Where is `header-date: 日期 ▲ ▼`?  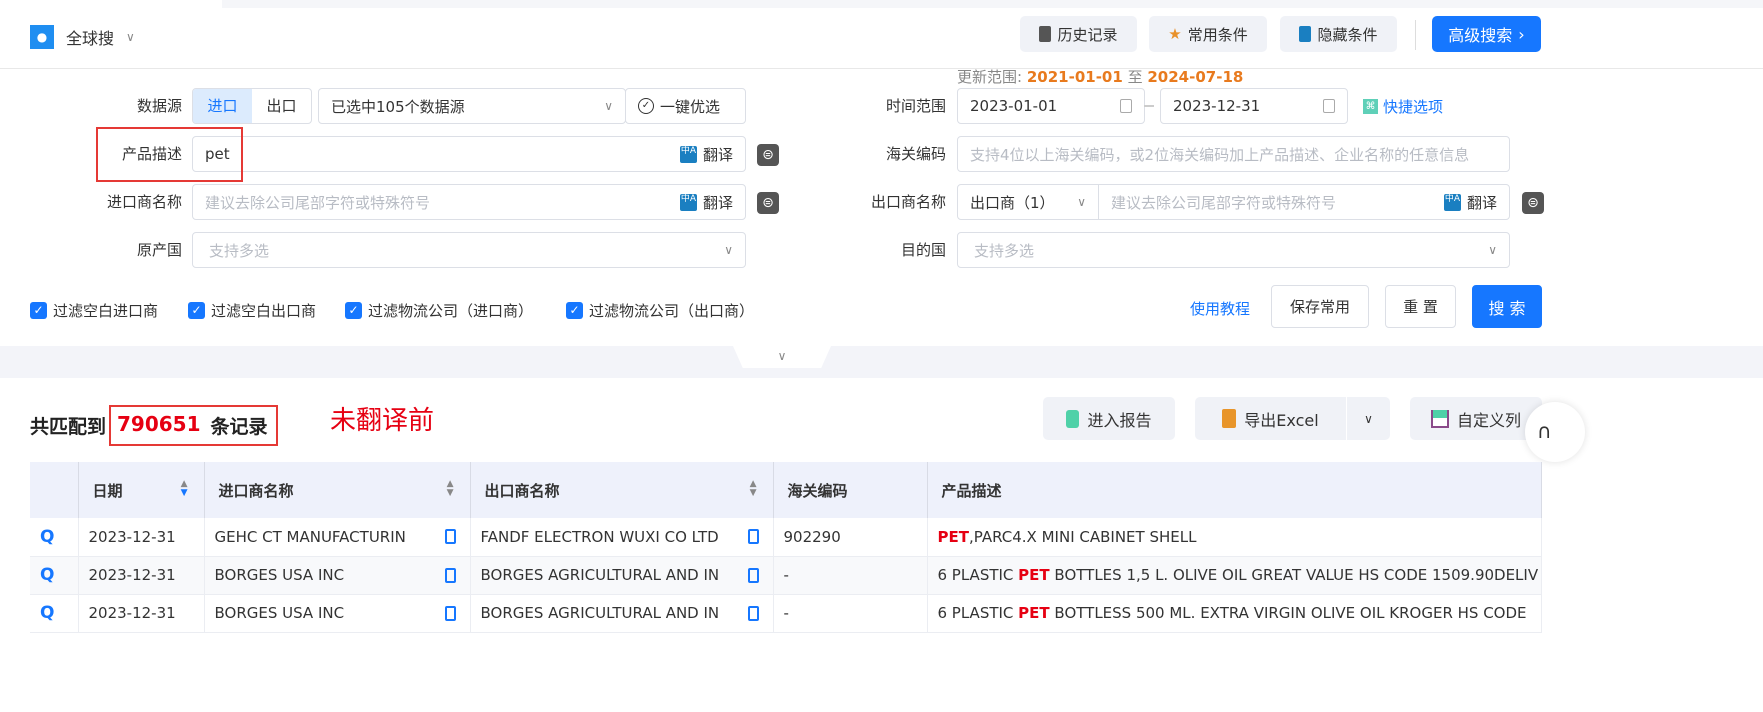
header-date: 日期 ▲ ▼ is located at coordinates (141, 490).